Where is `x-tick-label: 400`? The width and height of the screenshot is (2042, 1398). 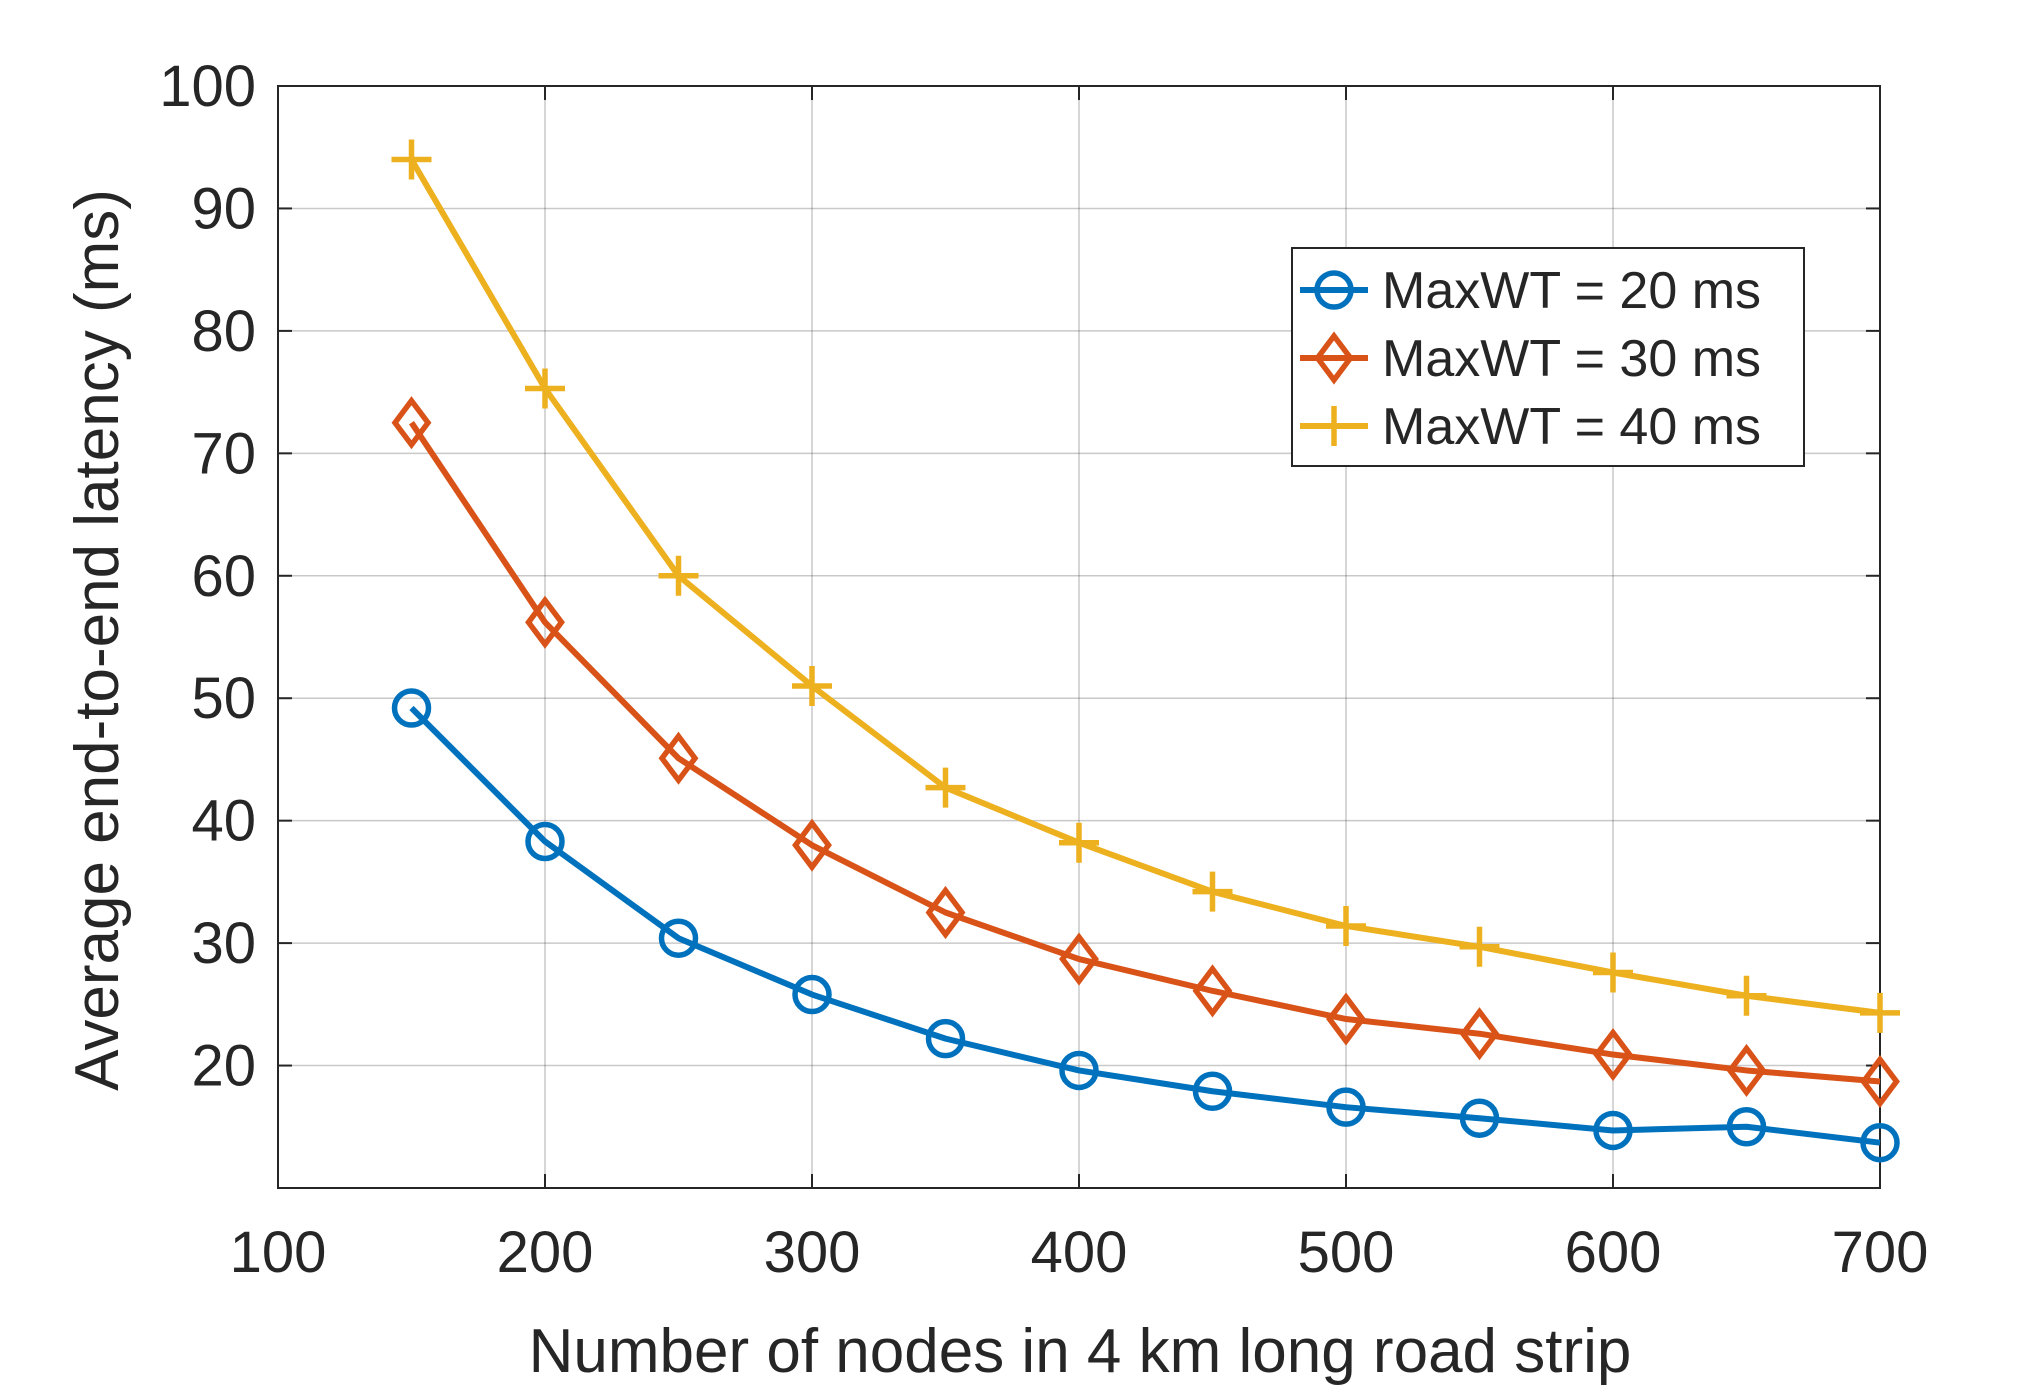 x-tick-label: 400 is located at coordinates (1079, 1252).